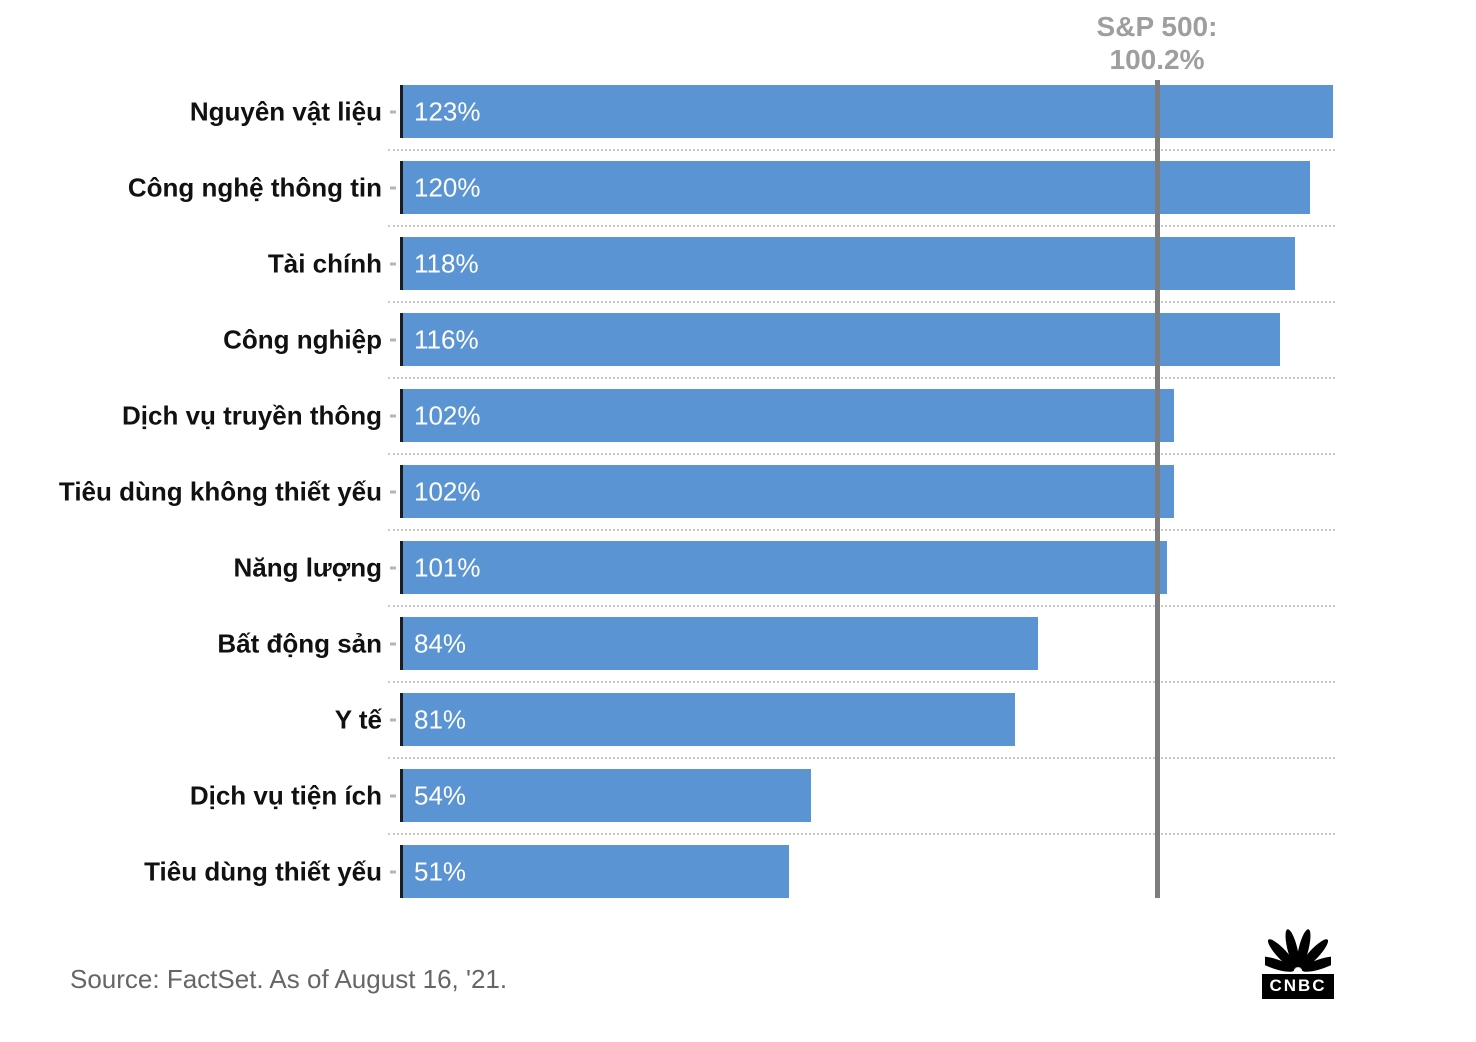  Describe the element at coordinates (446, 339) in the screenshot. I see `bar-value-label: 116%` at that location.